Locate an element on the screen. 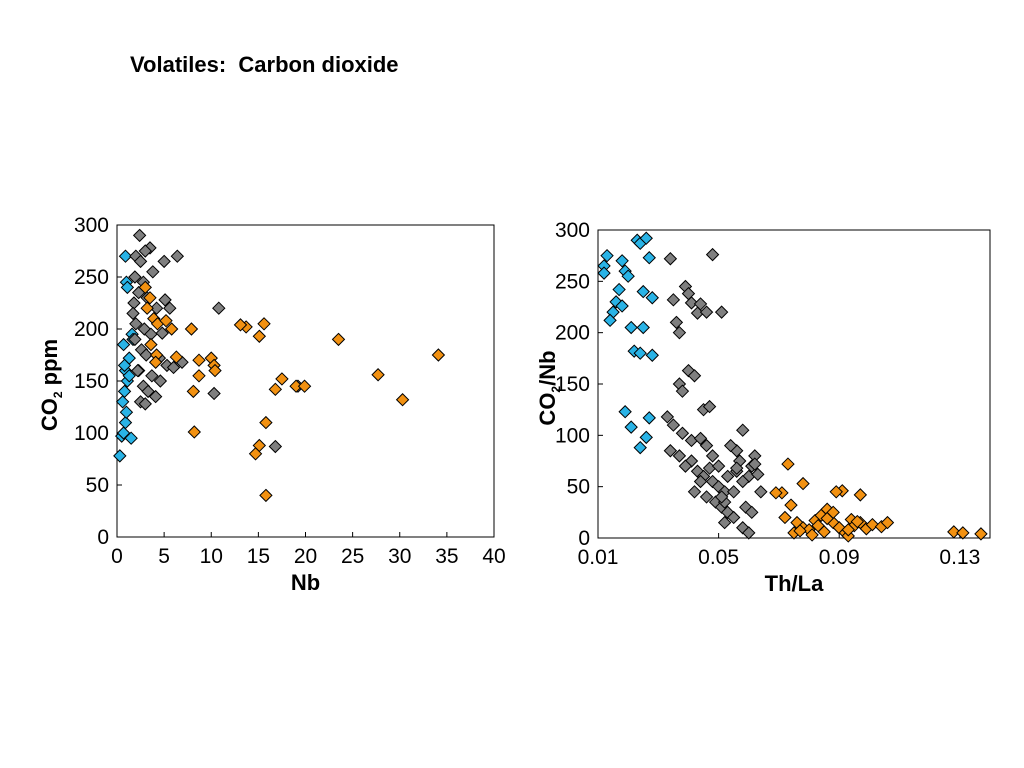 This screenshot has height=768, width=1024. x-tick-label: 0.09 is located at coordinates (839, 557).